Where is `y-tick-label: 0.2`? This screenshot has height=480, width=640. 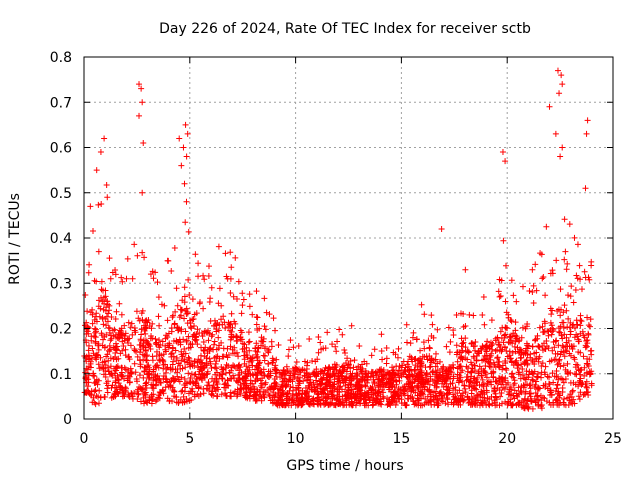 y-tick-label: 0.2 is located at coordinates (61, 330).